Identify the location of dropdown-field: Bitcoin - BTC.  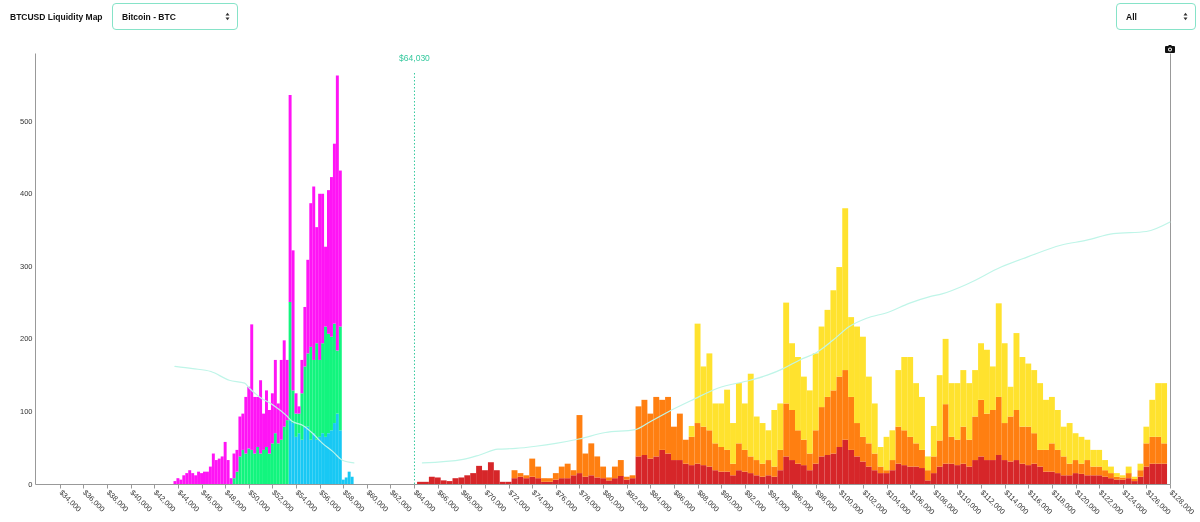
(175, 16).